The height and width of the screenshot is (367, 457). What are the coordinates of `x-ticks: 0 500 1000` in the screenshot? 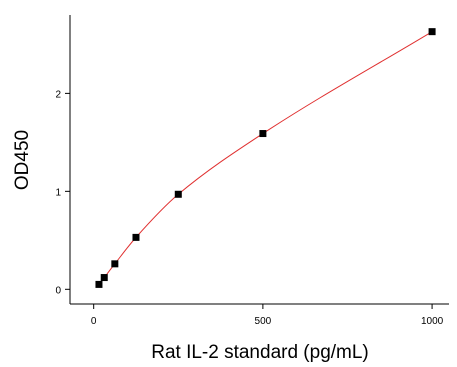 It's located at (267, 315).